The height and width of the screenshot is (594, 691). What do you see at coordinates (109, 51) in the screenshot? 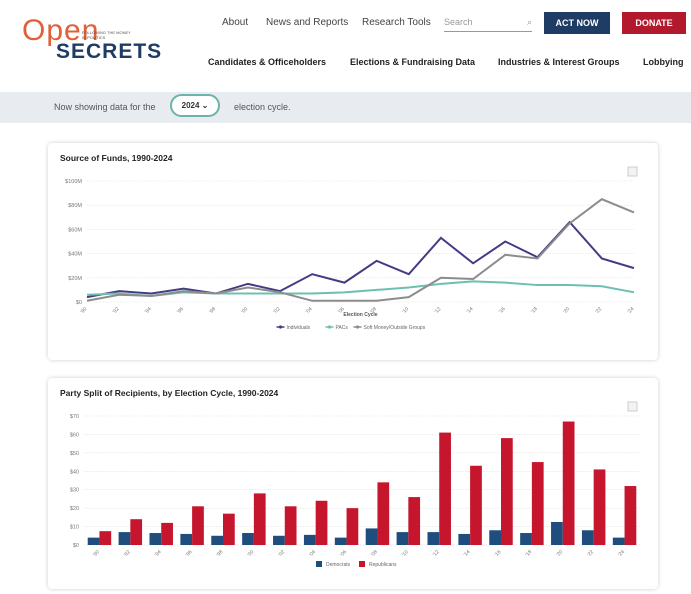
I see `logo: SECRETS` at bounding box center [109, 51].